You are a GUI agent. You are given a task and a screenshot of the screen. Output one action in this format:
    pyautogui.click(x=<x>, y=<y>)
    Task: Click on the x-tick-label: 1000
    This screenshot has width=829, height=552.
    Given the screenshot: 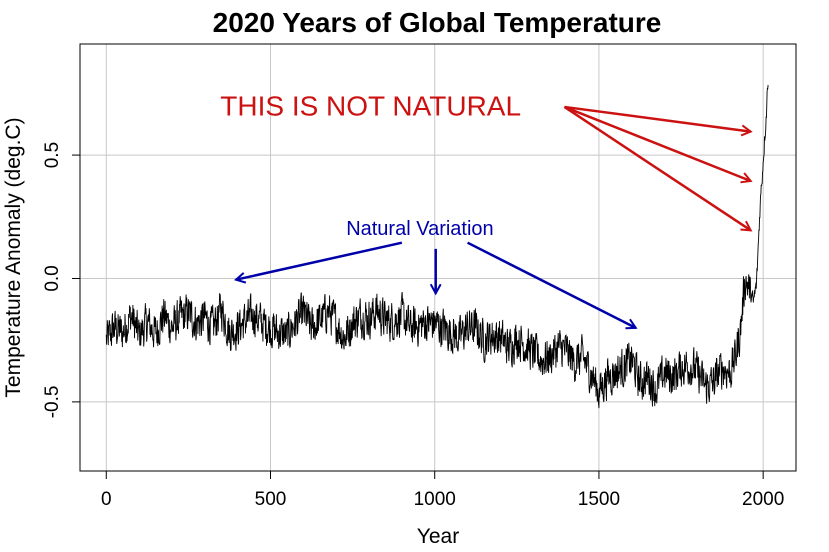 What is the action you would take?
    pyautogui.click(x=435, y=499)
    